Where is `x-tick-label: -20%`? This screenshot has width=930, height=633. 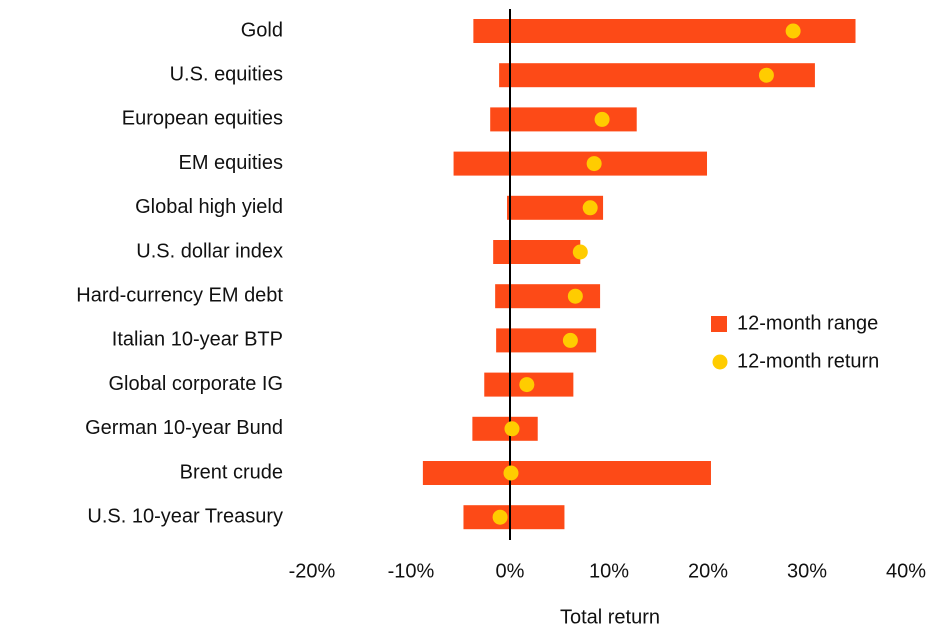 x-tick-label: -20% is located at coordinates (312, 571).